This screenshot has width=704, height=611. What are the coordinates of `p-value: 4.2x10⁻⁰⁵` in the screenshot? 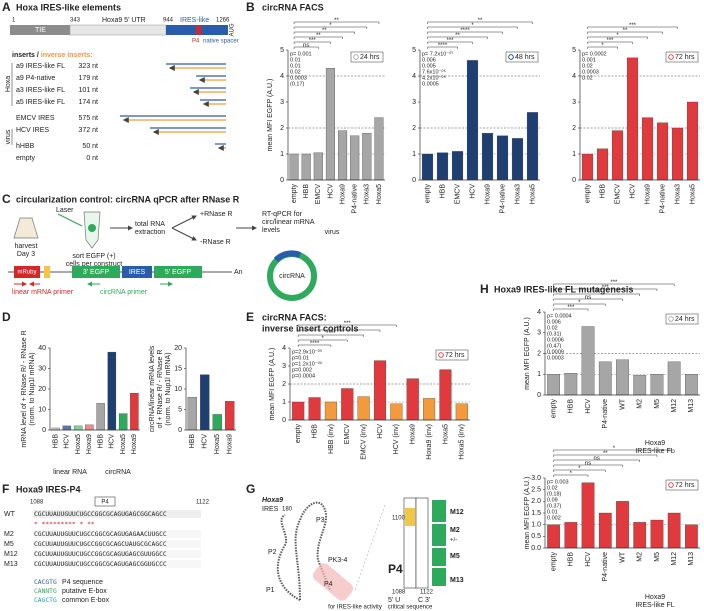 It's located at (434, 77).